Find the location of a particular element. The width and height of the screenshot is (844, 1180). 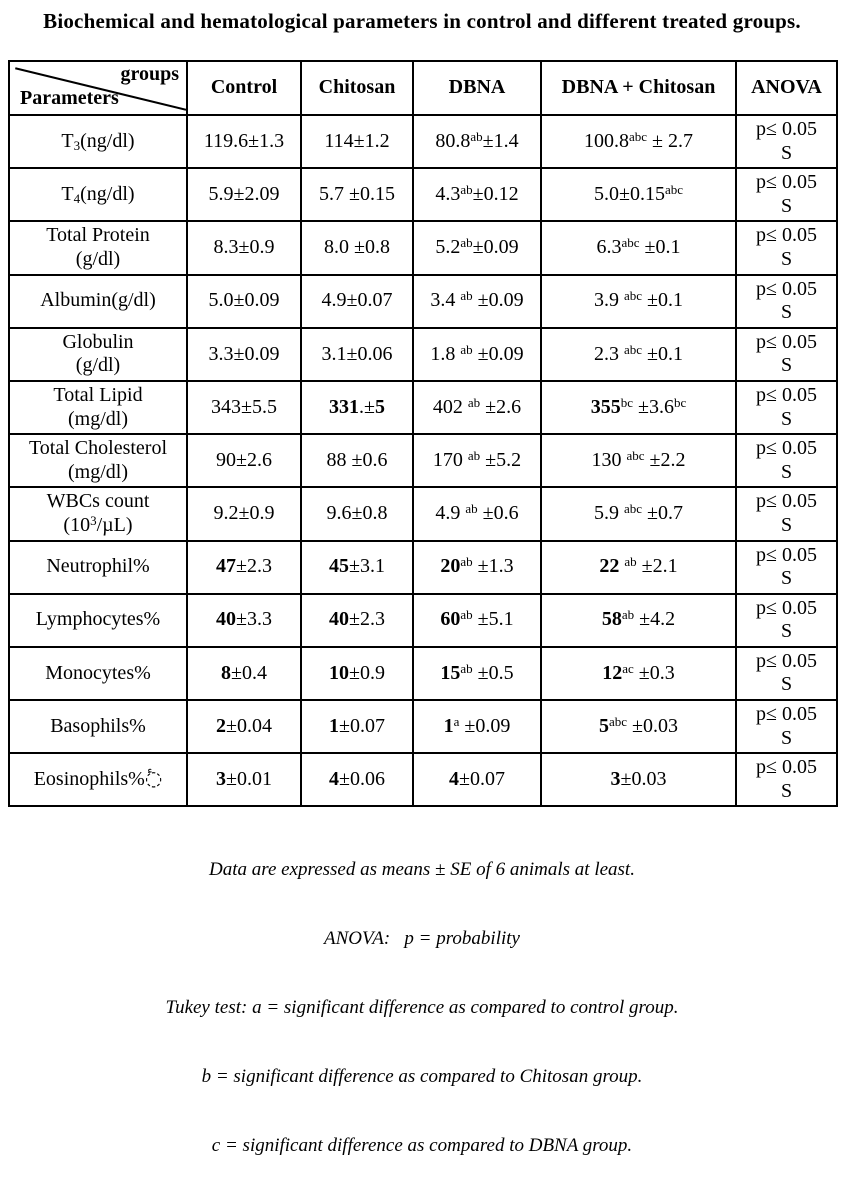

value-cell: 4.3ab±0.12 is located at coordinates (477, 195).